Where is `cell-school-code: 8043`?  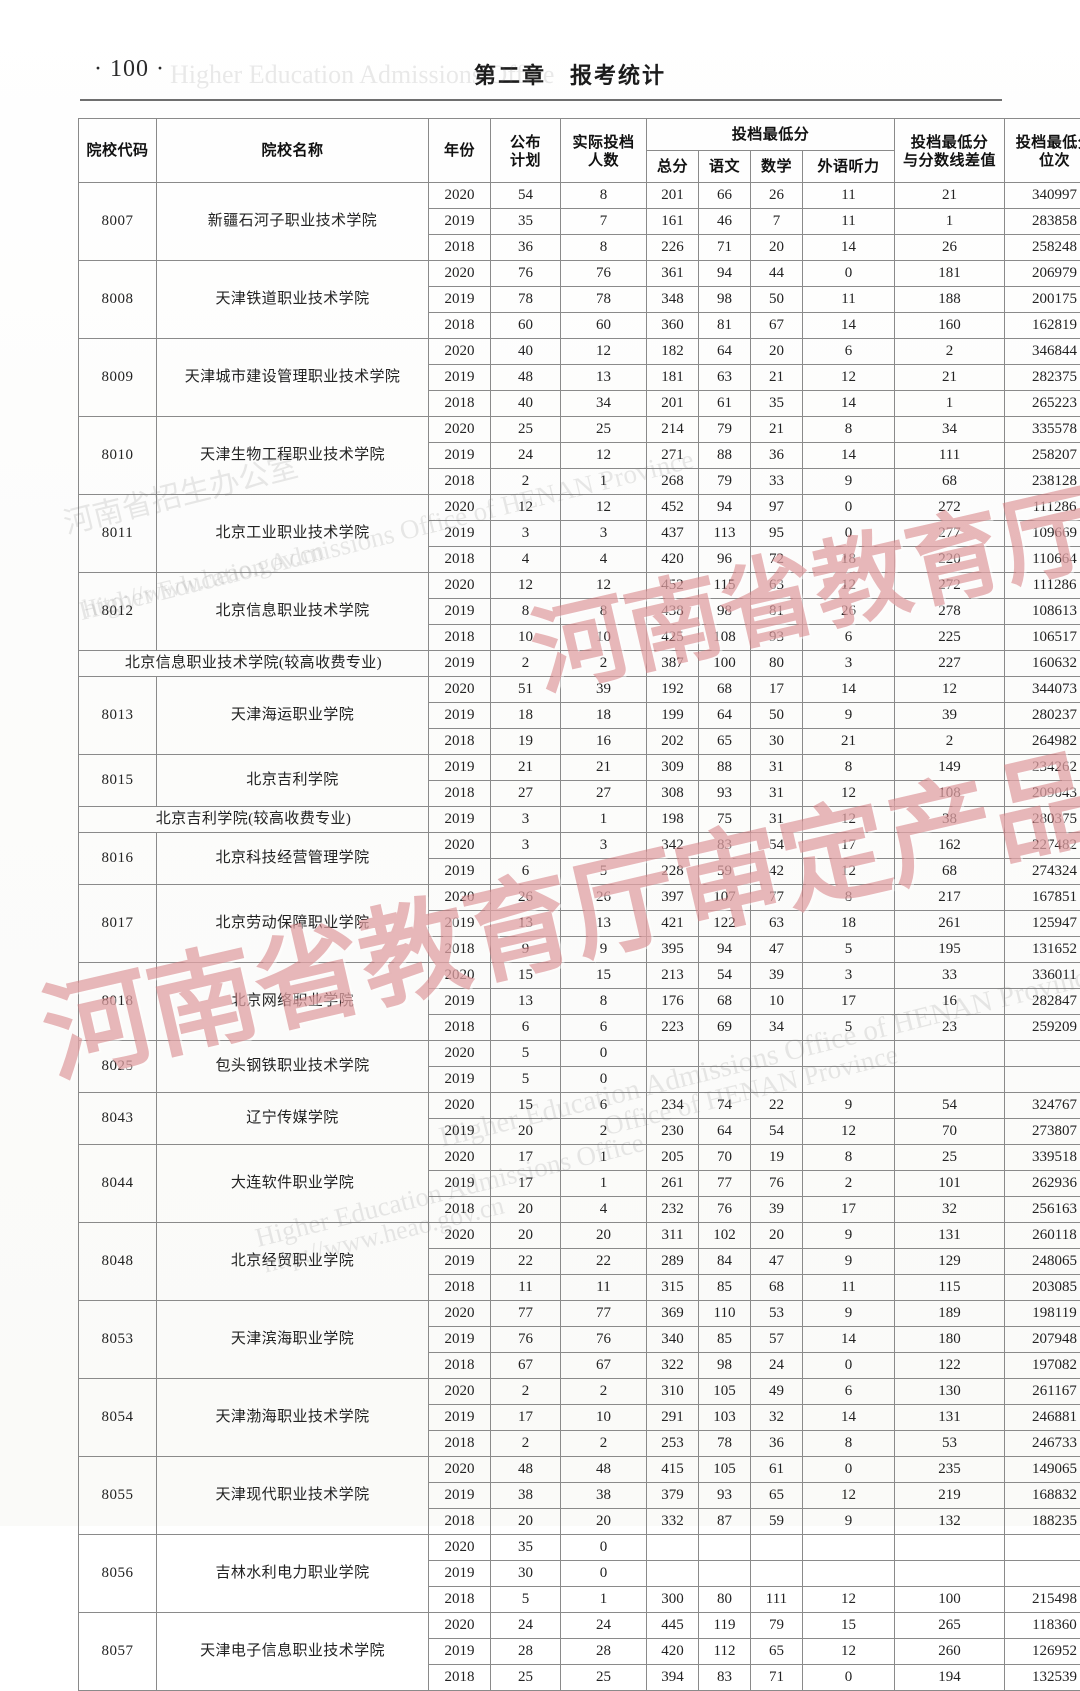 cell-school-code: 8043 is located at coordinates (118, 1119).